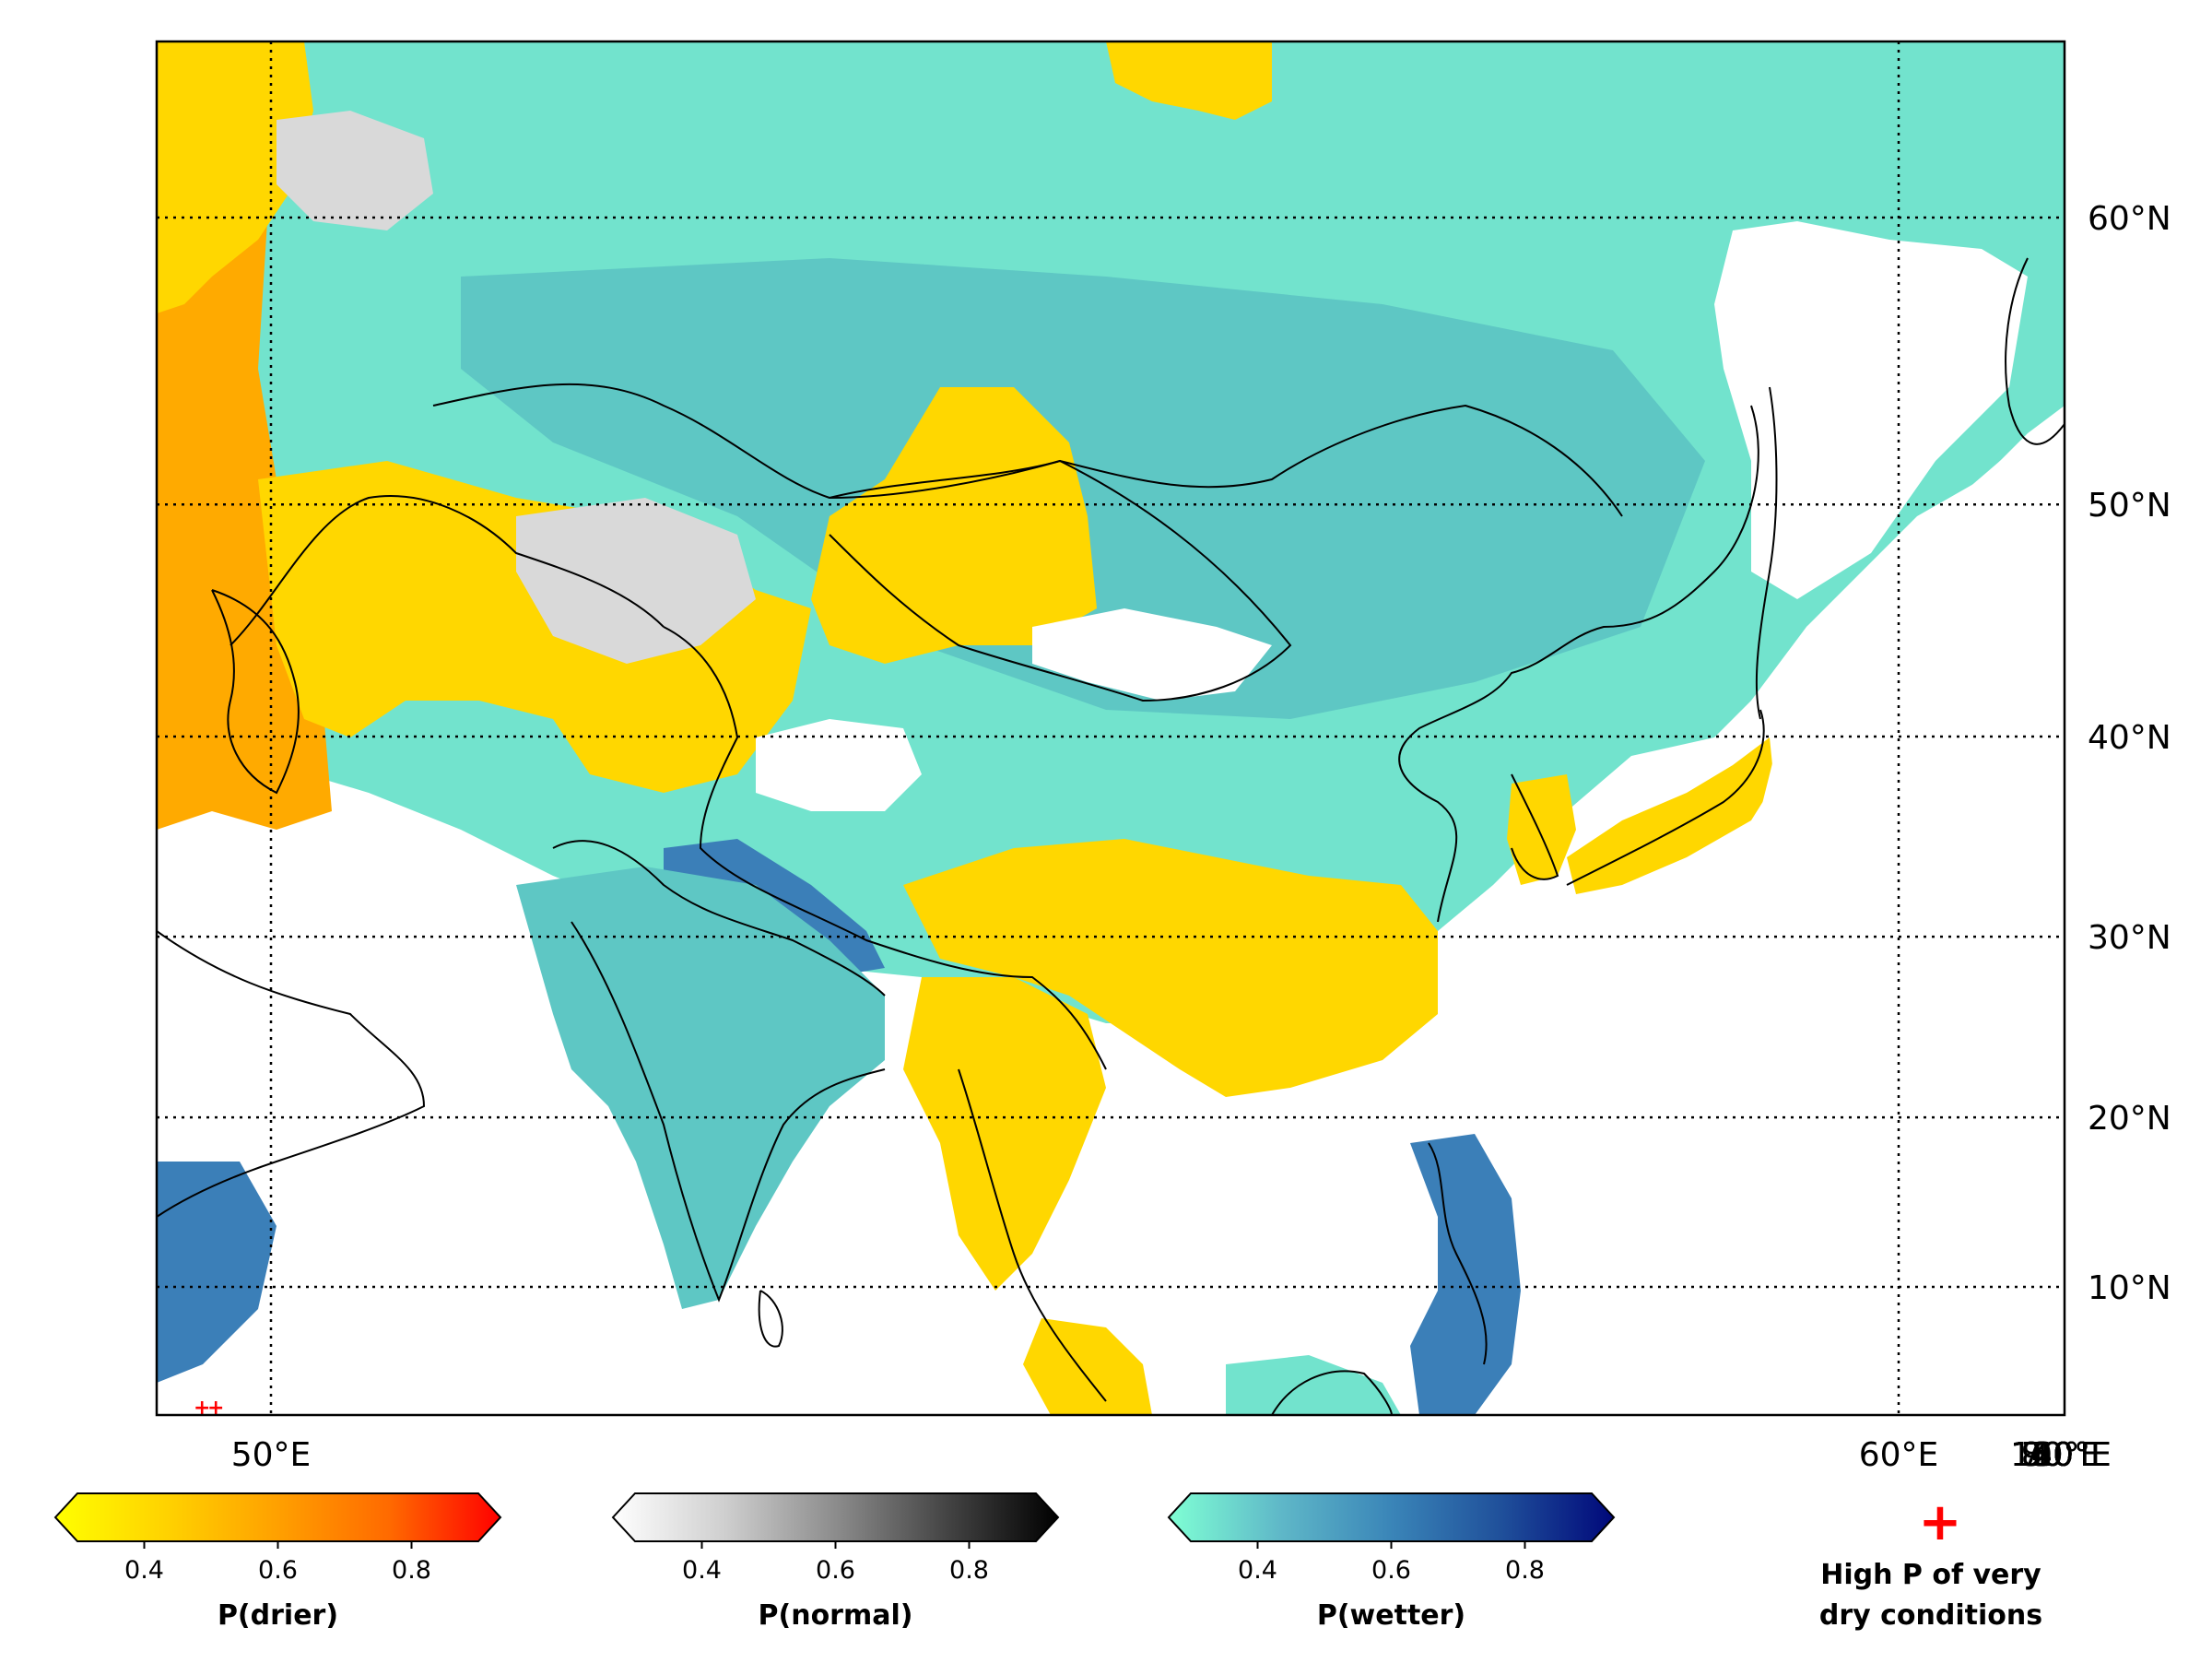 Image resolution: width=2212 pixels, height=1663 pixels. I want to click on border-india, so click(719, 918).